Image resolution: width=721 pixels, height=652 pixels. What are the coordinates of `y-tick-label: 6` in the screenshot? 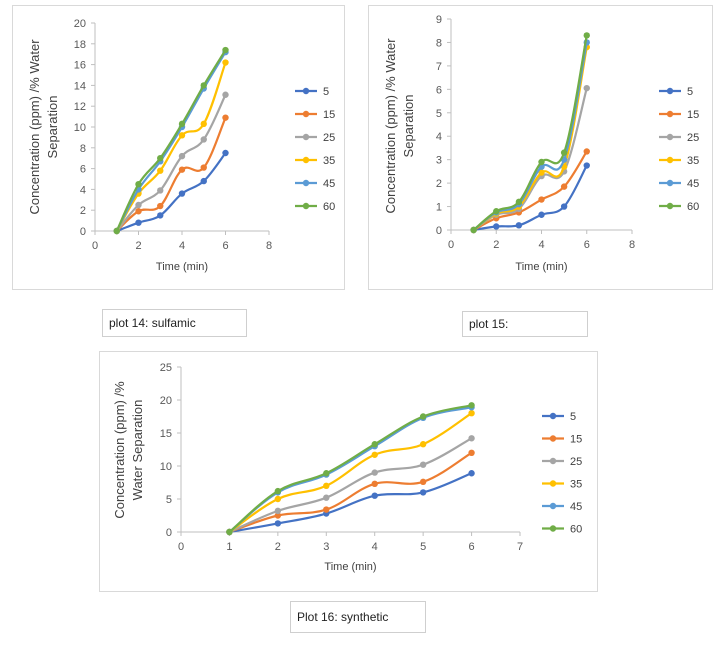 It's located at (439, 90).